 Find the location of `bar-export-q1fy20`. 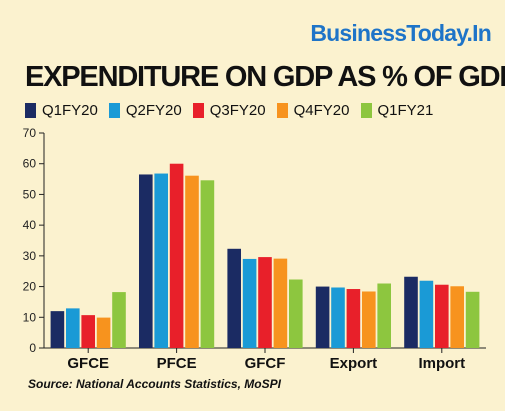

bar-export-q1fy20 is located at coordinates (322, 317).